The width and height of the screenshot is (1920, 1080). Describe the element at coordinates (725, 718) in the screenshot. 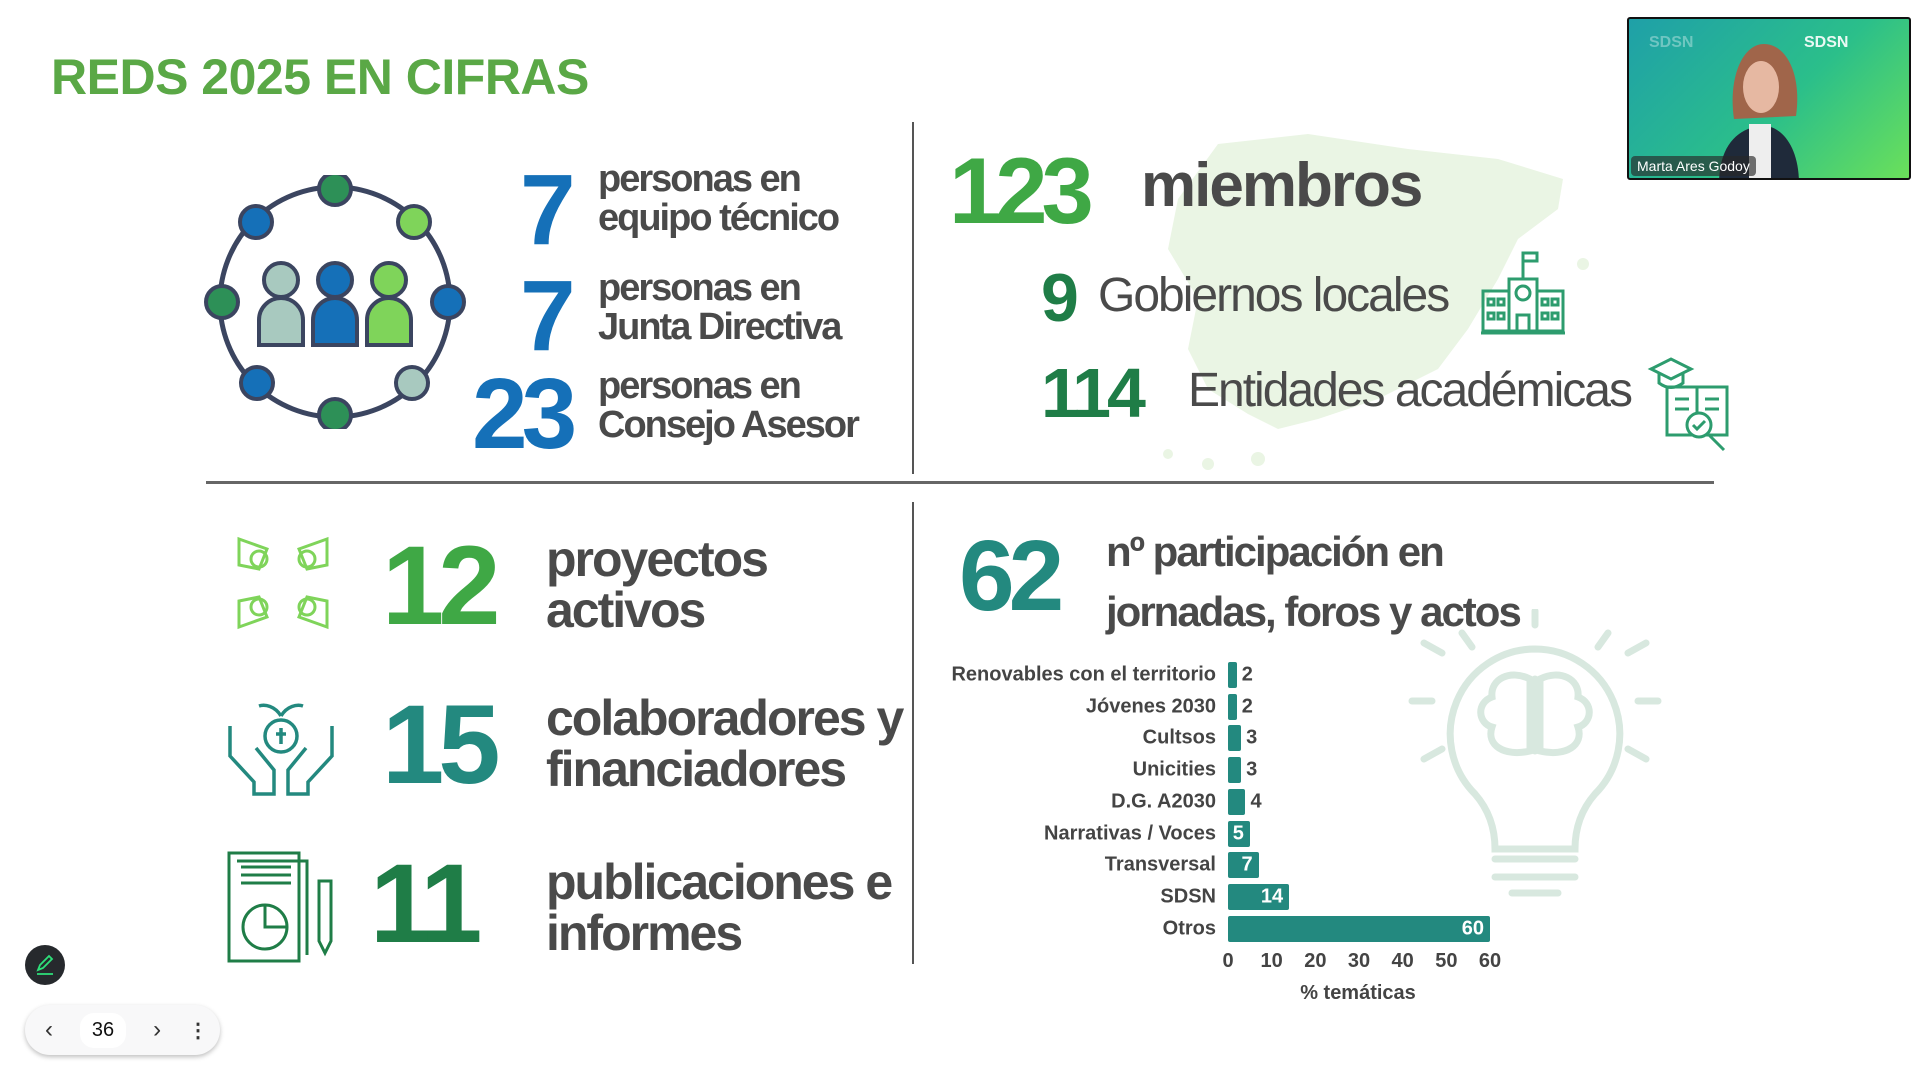

I see `label-line: colaboradores y` at that location.